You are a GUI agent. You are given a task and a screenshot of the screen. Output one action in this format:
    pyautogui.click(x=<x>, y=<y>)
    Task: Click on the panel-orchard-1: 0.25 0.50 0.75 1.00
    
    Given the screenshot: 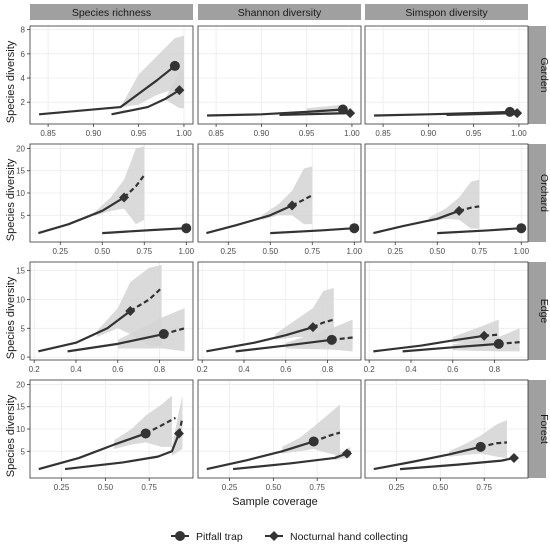 What is the action you would take?
    pyautogui.click(x=280, y=199)
    